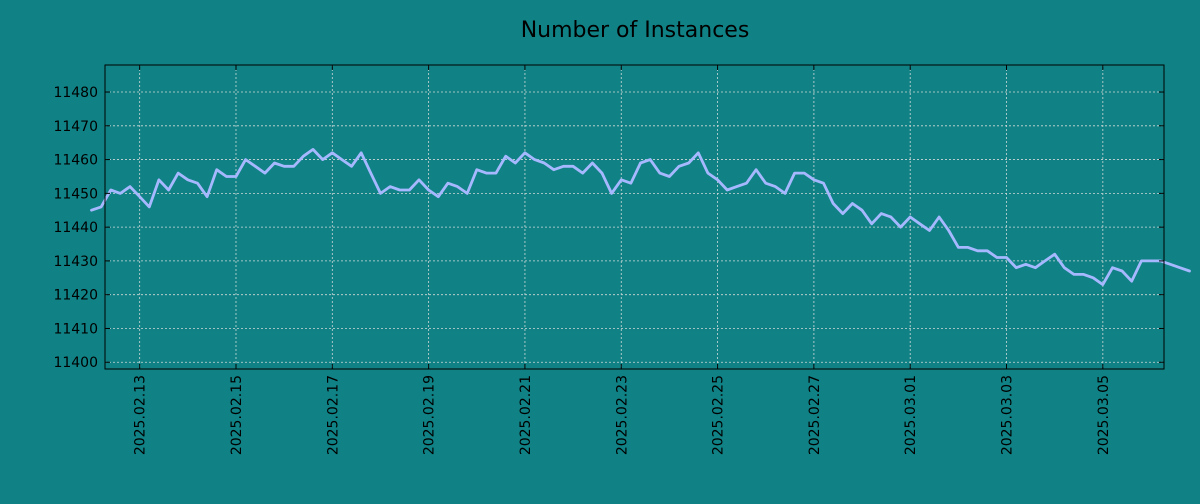 Image resolution: width=1200 pixels, height=504 pixels. I want to click on x-tick-label: 2025.02.15, so click(237, 415).